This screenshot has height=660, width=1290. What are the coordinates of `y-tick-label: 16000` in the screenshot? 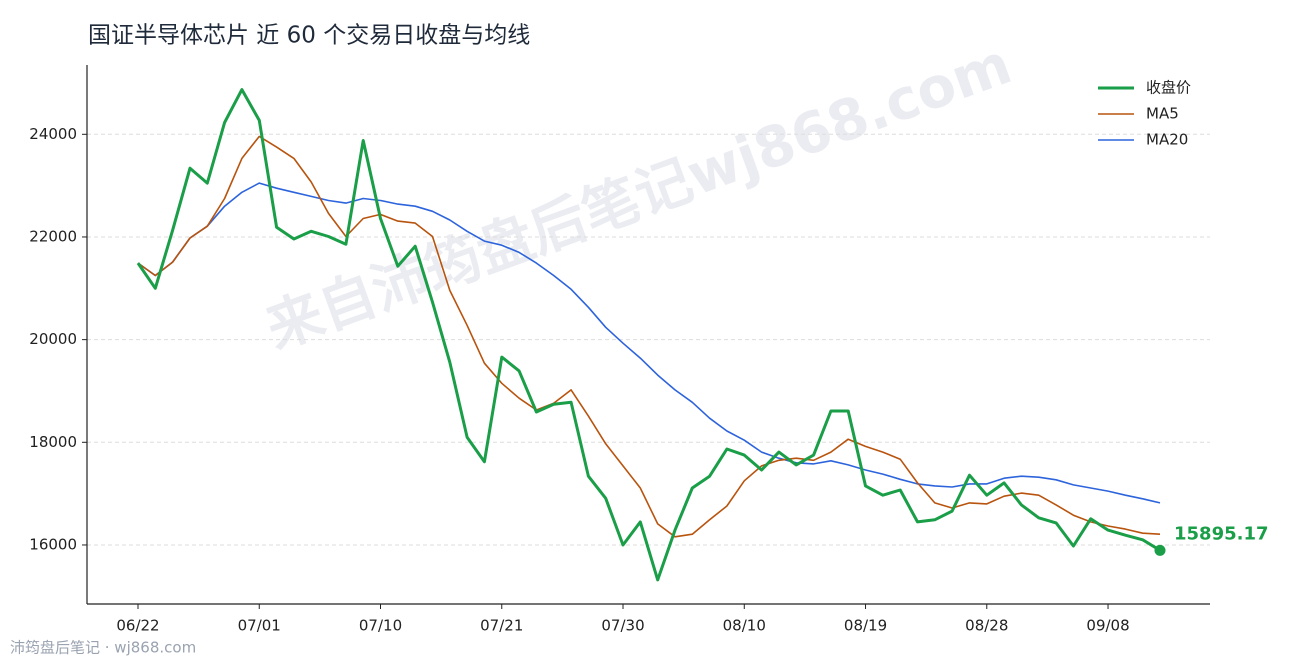 It's located at (53, 544).